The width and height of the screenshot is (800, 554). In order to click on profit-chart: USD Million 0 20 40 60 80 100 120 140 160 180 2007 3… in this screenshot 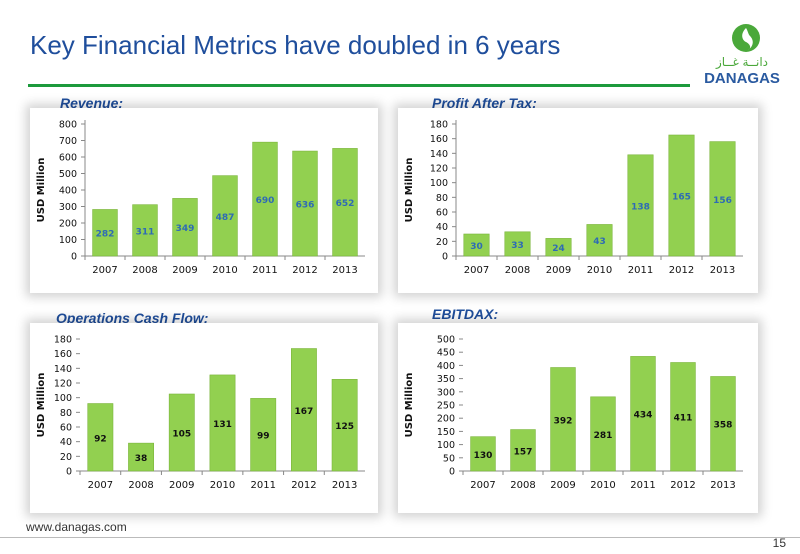, I will do `click(573, 198)`.